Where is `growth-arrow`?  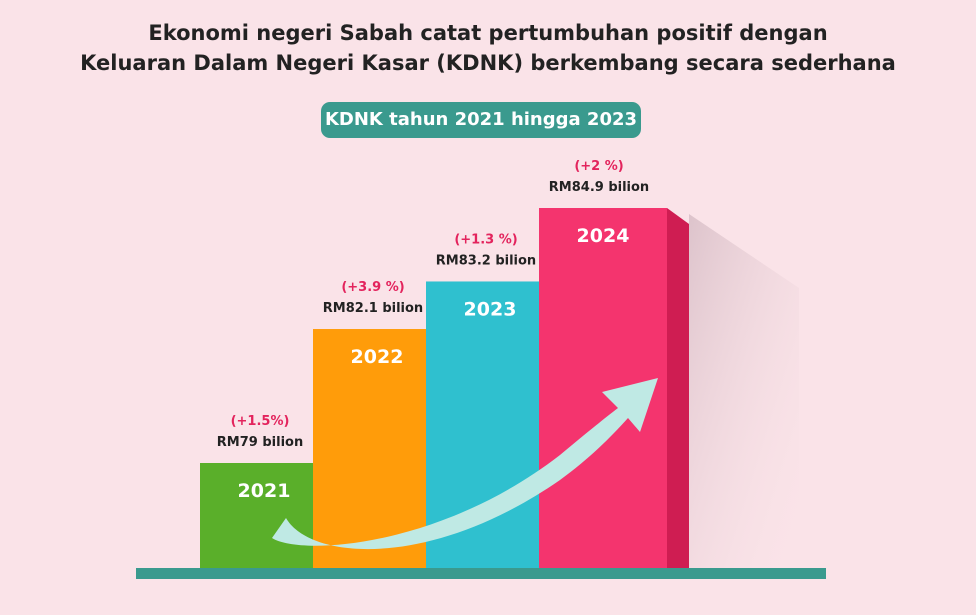 growth-arrow is located at coordinates (465, 464).